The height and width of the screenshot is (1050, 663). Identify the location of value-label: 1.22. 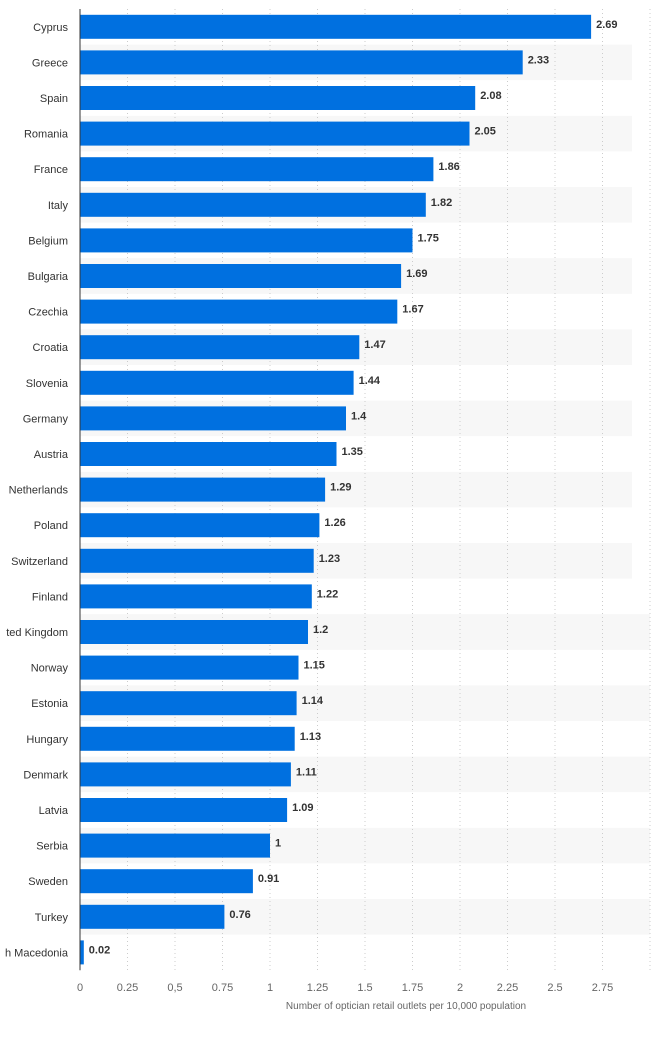
(327, 594).